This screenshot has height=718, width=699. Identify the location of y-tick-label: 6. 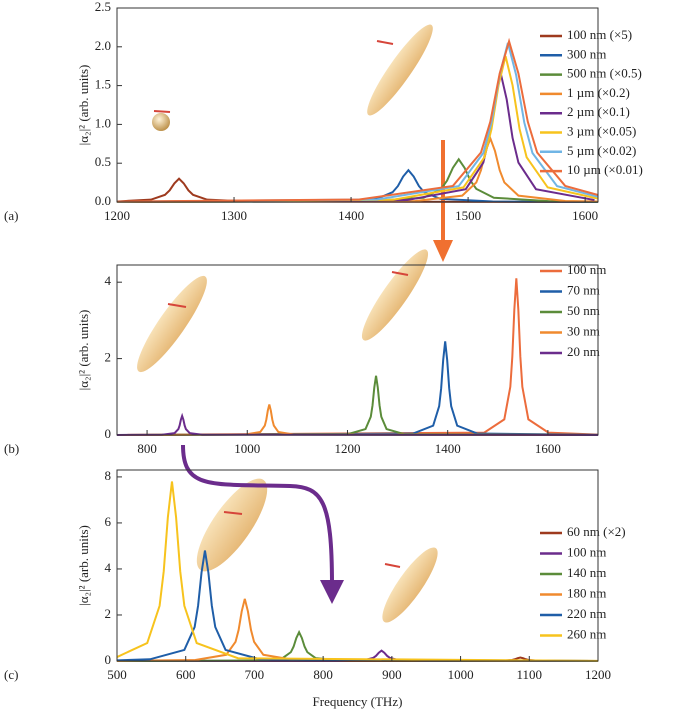
(108, 521).